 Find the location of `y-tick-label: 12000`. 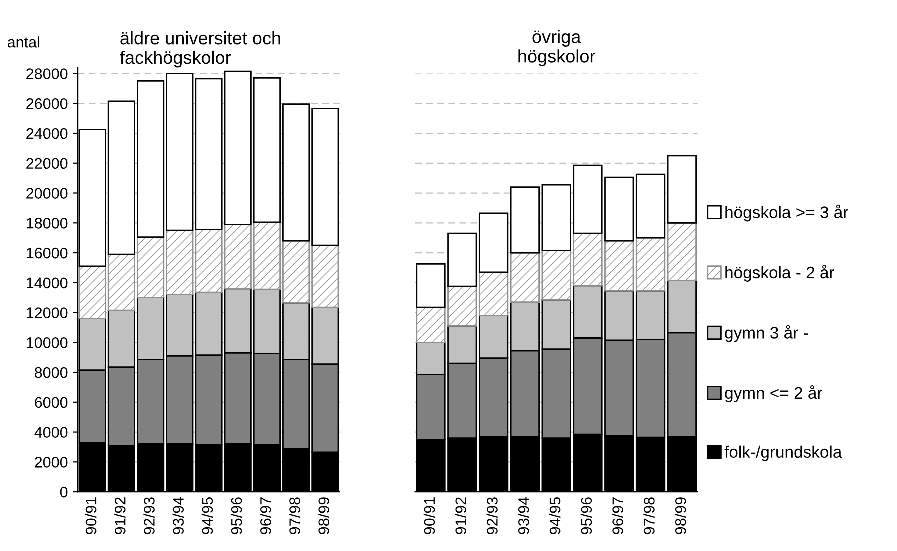

y-tick-label: 12000 is located at coordinates (47, 313).